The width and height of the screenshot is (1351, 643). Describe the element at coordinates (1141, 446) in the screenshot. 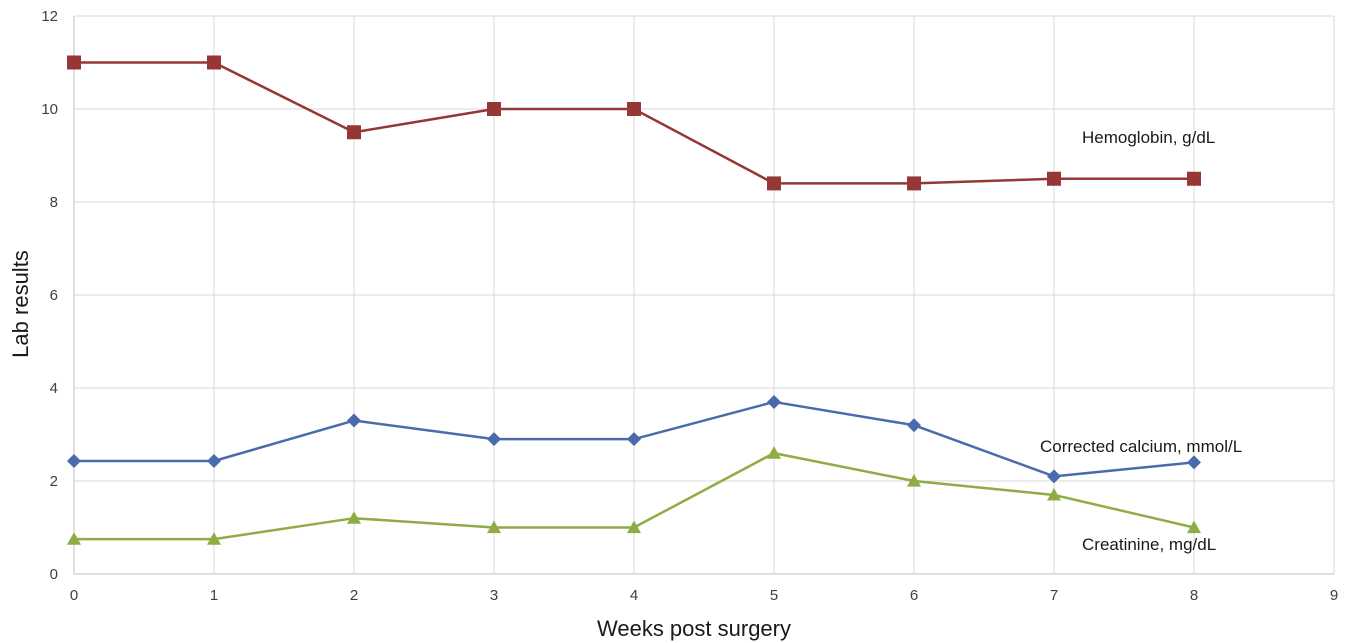

I see `series-label: Corrected calcium, mmol/L` at that location.